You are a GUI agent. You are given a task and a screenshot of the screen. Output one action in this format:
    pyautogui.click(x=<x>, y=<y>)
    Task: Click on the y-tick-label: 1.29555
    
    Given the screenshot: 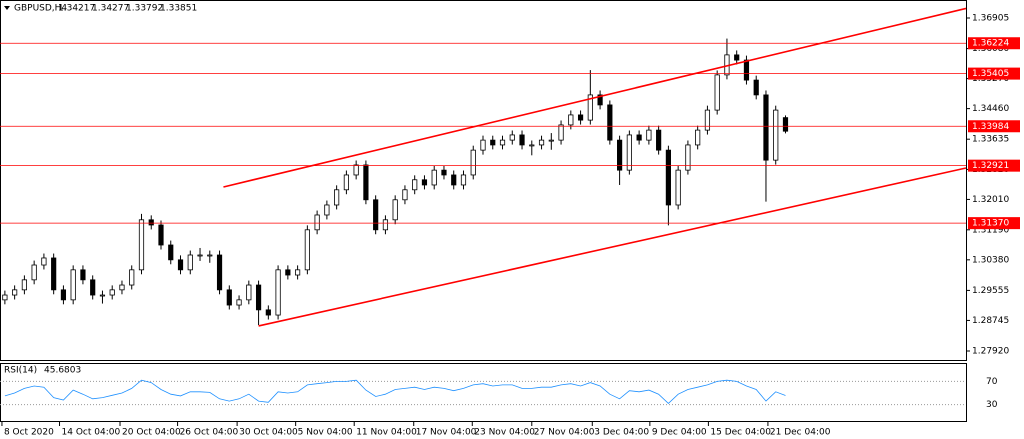 What is the action you would take?
    pyautogui.click(x=990, y=291)
    